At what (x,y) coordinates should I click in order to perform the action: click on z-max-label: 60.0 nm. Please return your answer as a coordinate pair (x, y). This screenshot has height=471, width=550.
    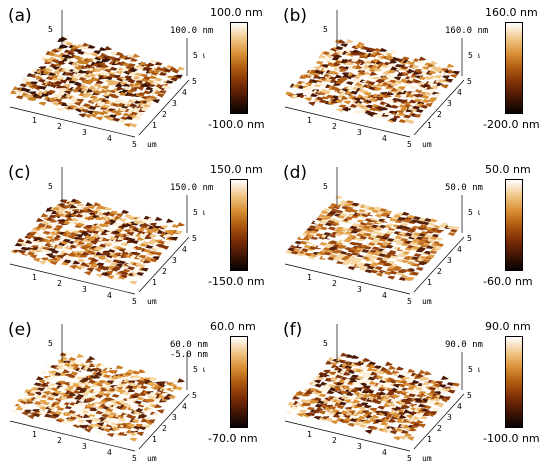
    Looking at the image, I should click on (189, 345).